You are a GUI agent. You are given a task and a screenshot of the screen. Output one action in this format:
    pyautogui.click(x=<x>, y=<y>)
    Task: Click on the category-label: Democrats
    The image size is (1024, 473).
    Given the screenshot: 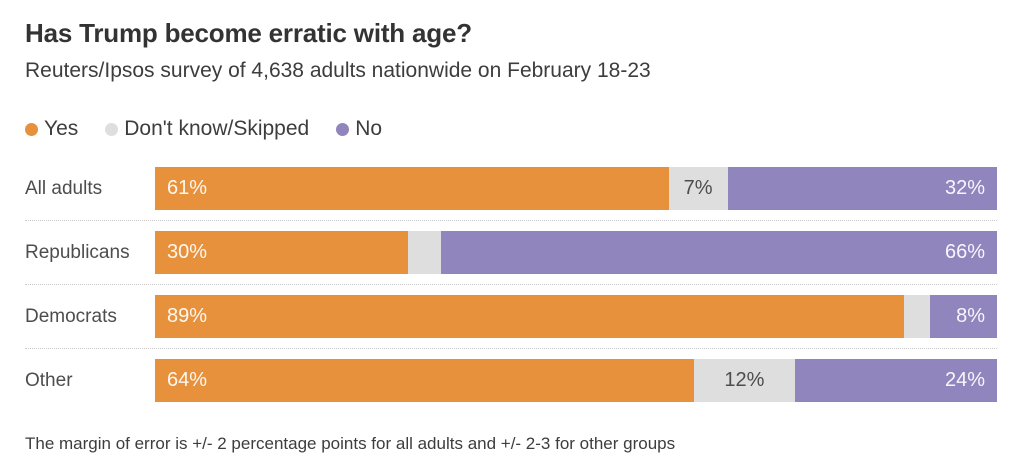 What is the action you would take?
    pyautogui.click(x=71, y=316)
    